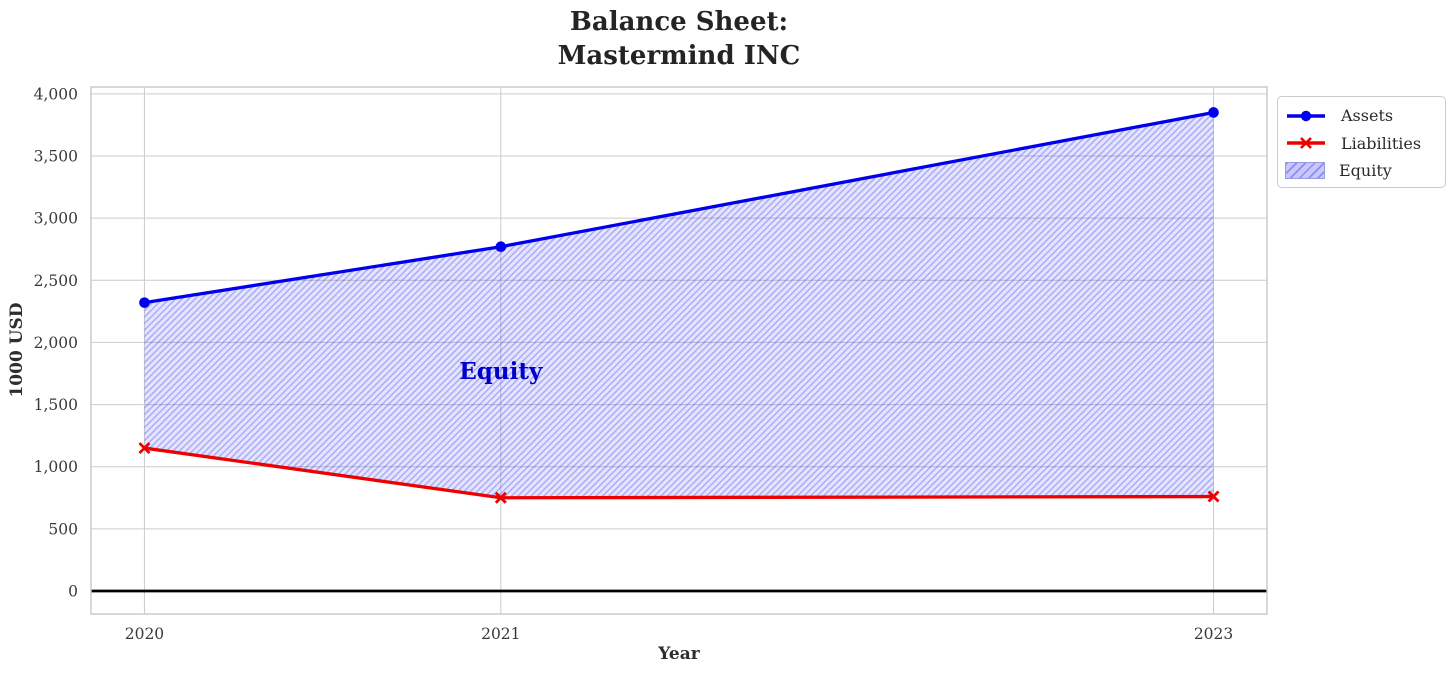 This screenshot has height=676, width=1454. I want to click on legend-item-equity: Equity, so click(1361, 171).